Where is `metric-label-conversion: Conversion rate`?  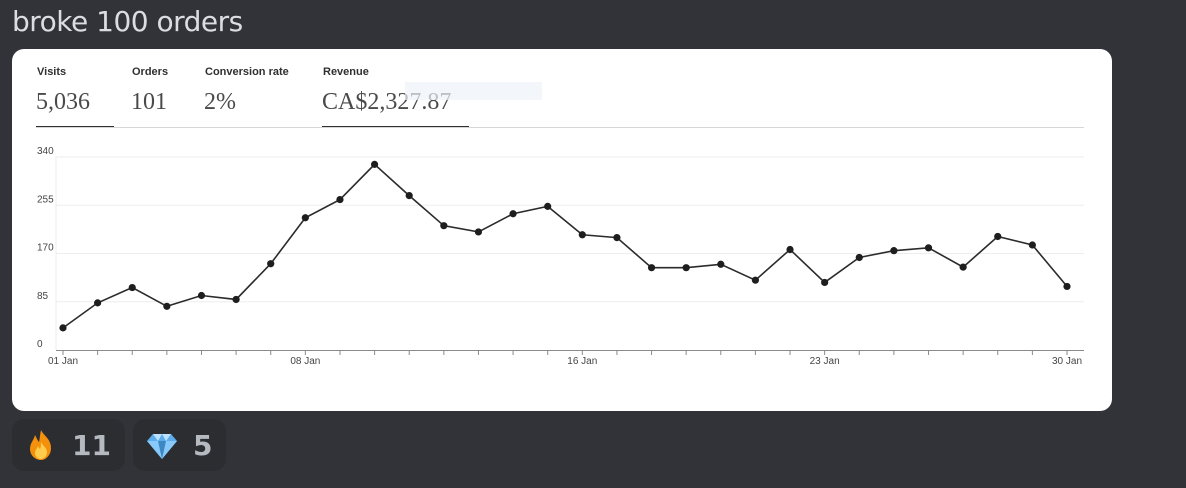
metric-label-conversion: Conversion rate is located at coordinates (247, 72).